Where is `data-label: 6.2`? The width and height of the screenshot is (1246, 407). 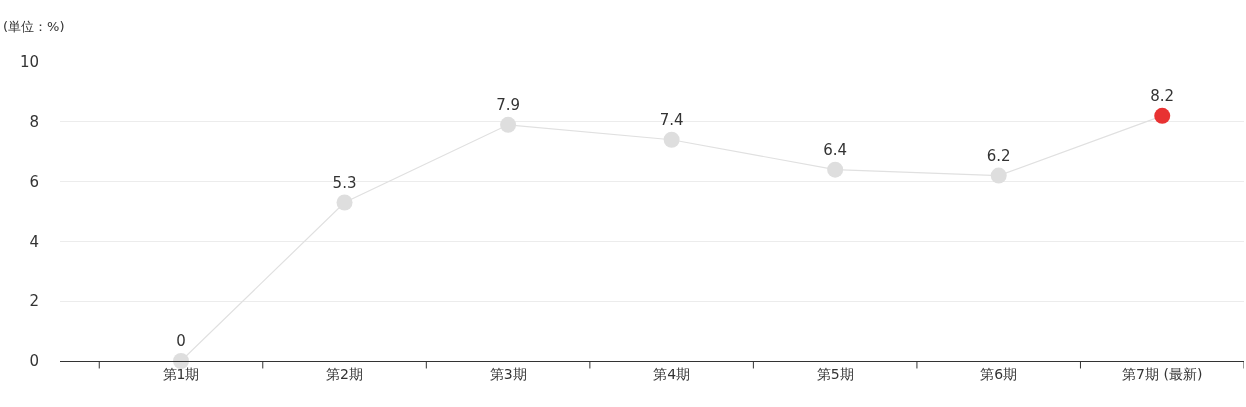 data-label: 6.2 is located at coordinates (998, 155).